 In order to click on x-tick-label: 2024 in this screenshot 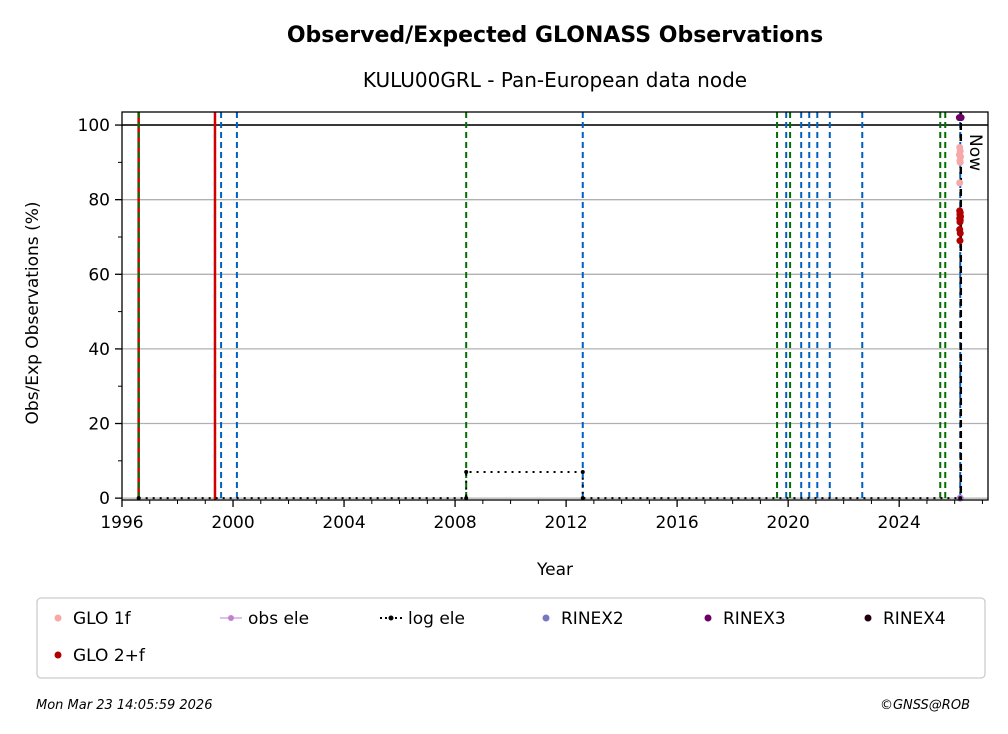, I will do `click(899, 523)`.